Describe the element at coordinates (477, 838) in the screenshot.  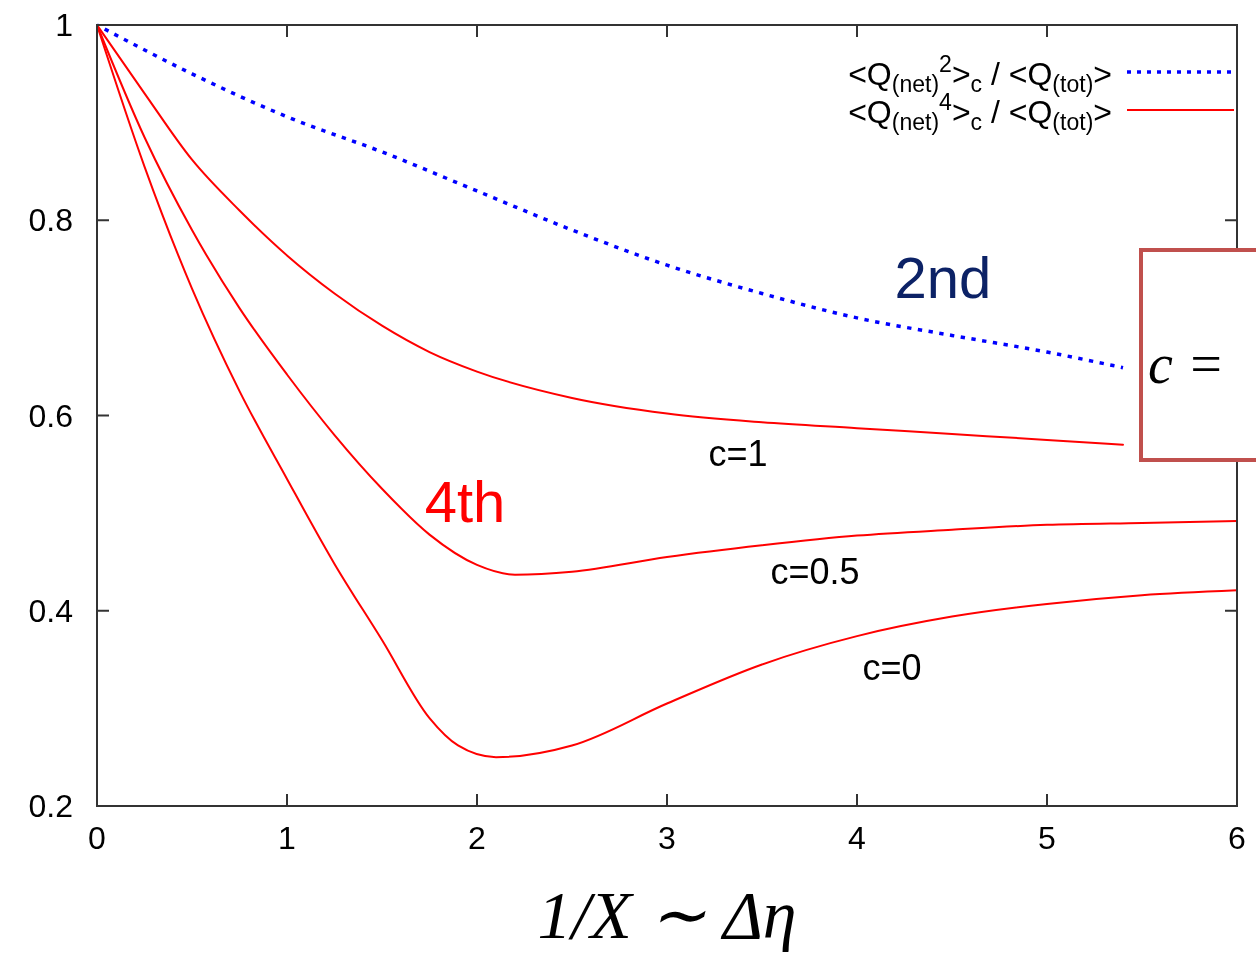
I see `x-tick-label: 2` at that location.